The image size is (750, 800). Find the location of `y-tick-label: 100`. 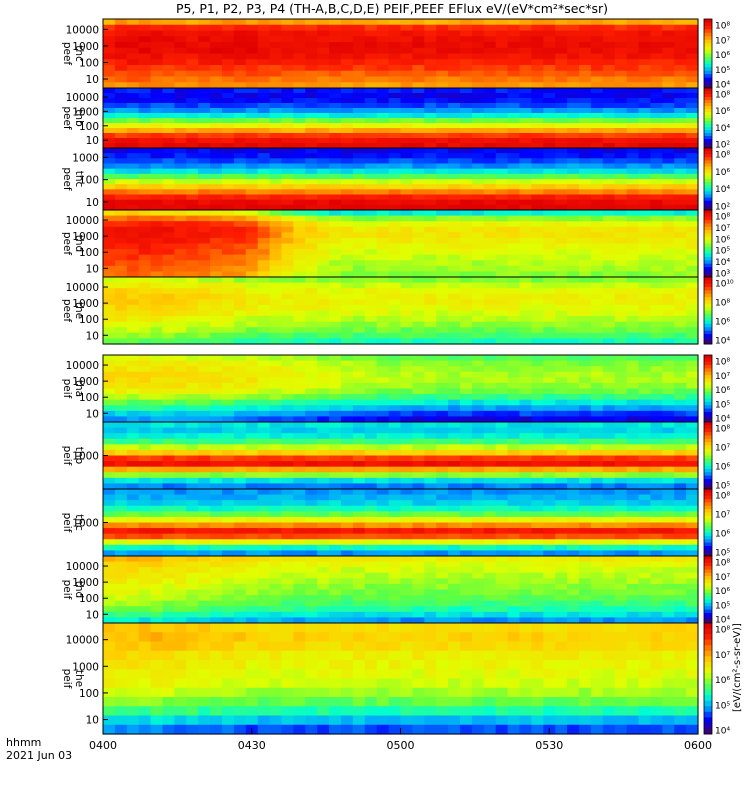

y-tick-label: 100 is located at coordinates (89, 253).